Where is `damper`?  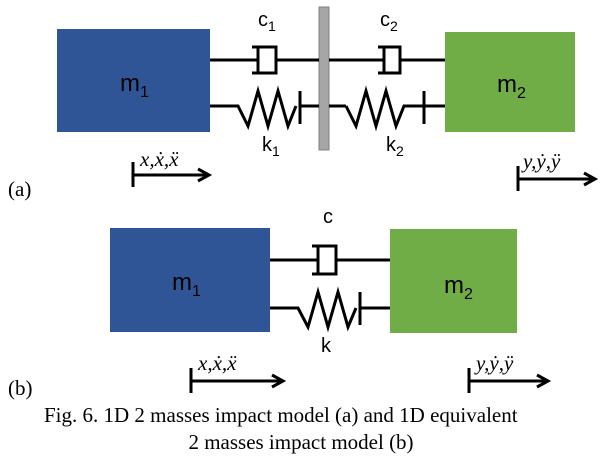 damper is located at coordinates (330, 260).